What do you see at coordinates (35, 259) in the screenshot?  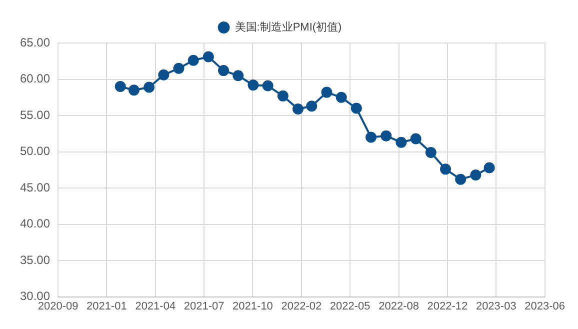 I see `y-tick-label: 35.00` at bounding box center [35, 259].